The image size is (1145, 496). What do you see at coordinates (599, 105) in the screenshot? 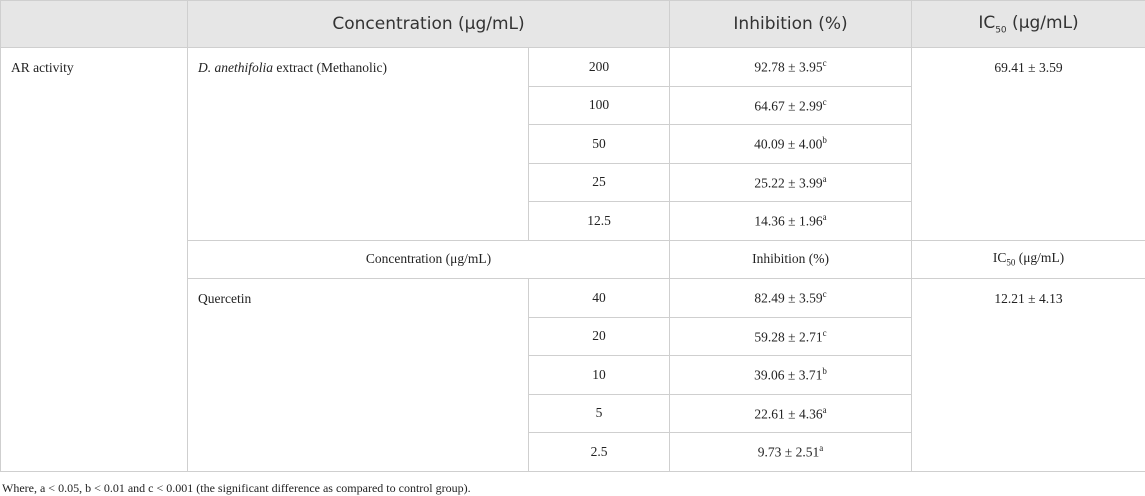
I see `concentration-cell: 100` at bounding box center [599, 105].